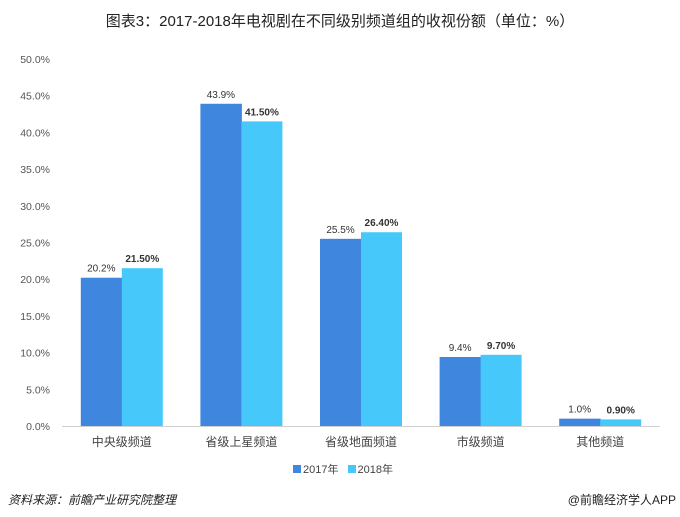 The height and width of the screenshot is (517, 680). I want to click on legend-label-2017: 2017年, so click(320, 470).